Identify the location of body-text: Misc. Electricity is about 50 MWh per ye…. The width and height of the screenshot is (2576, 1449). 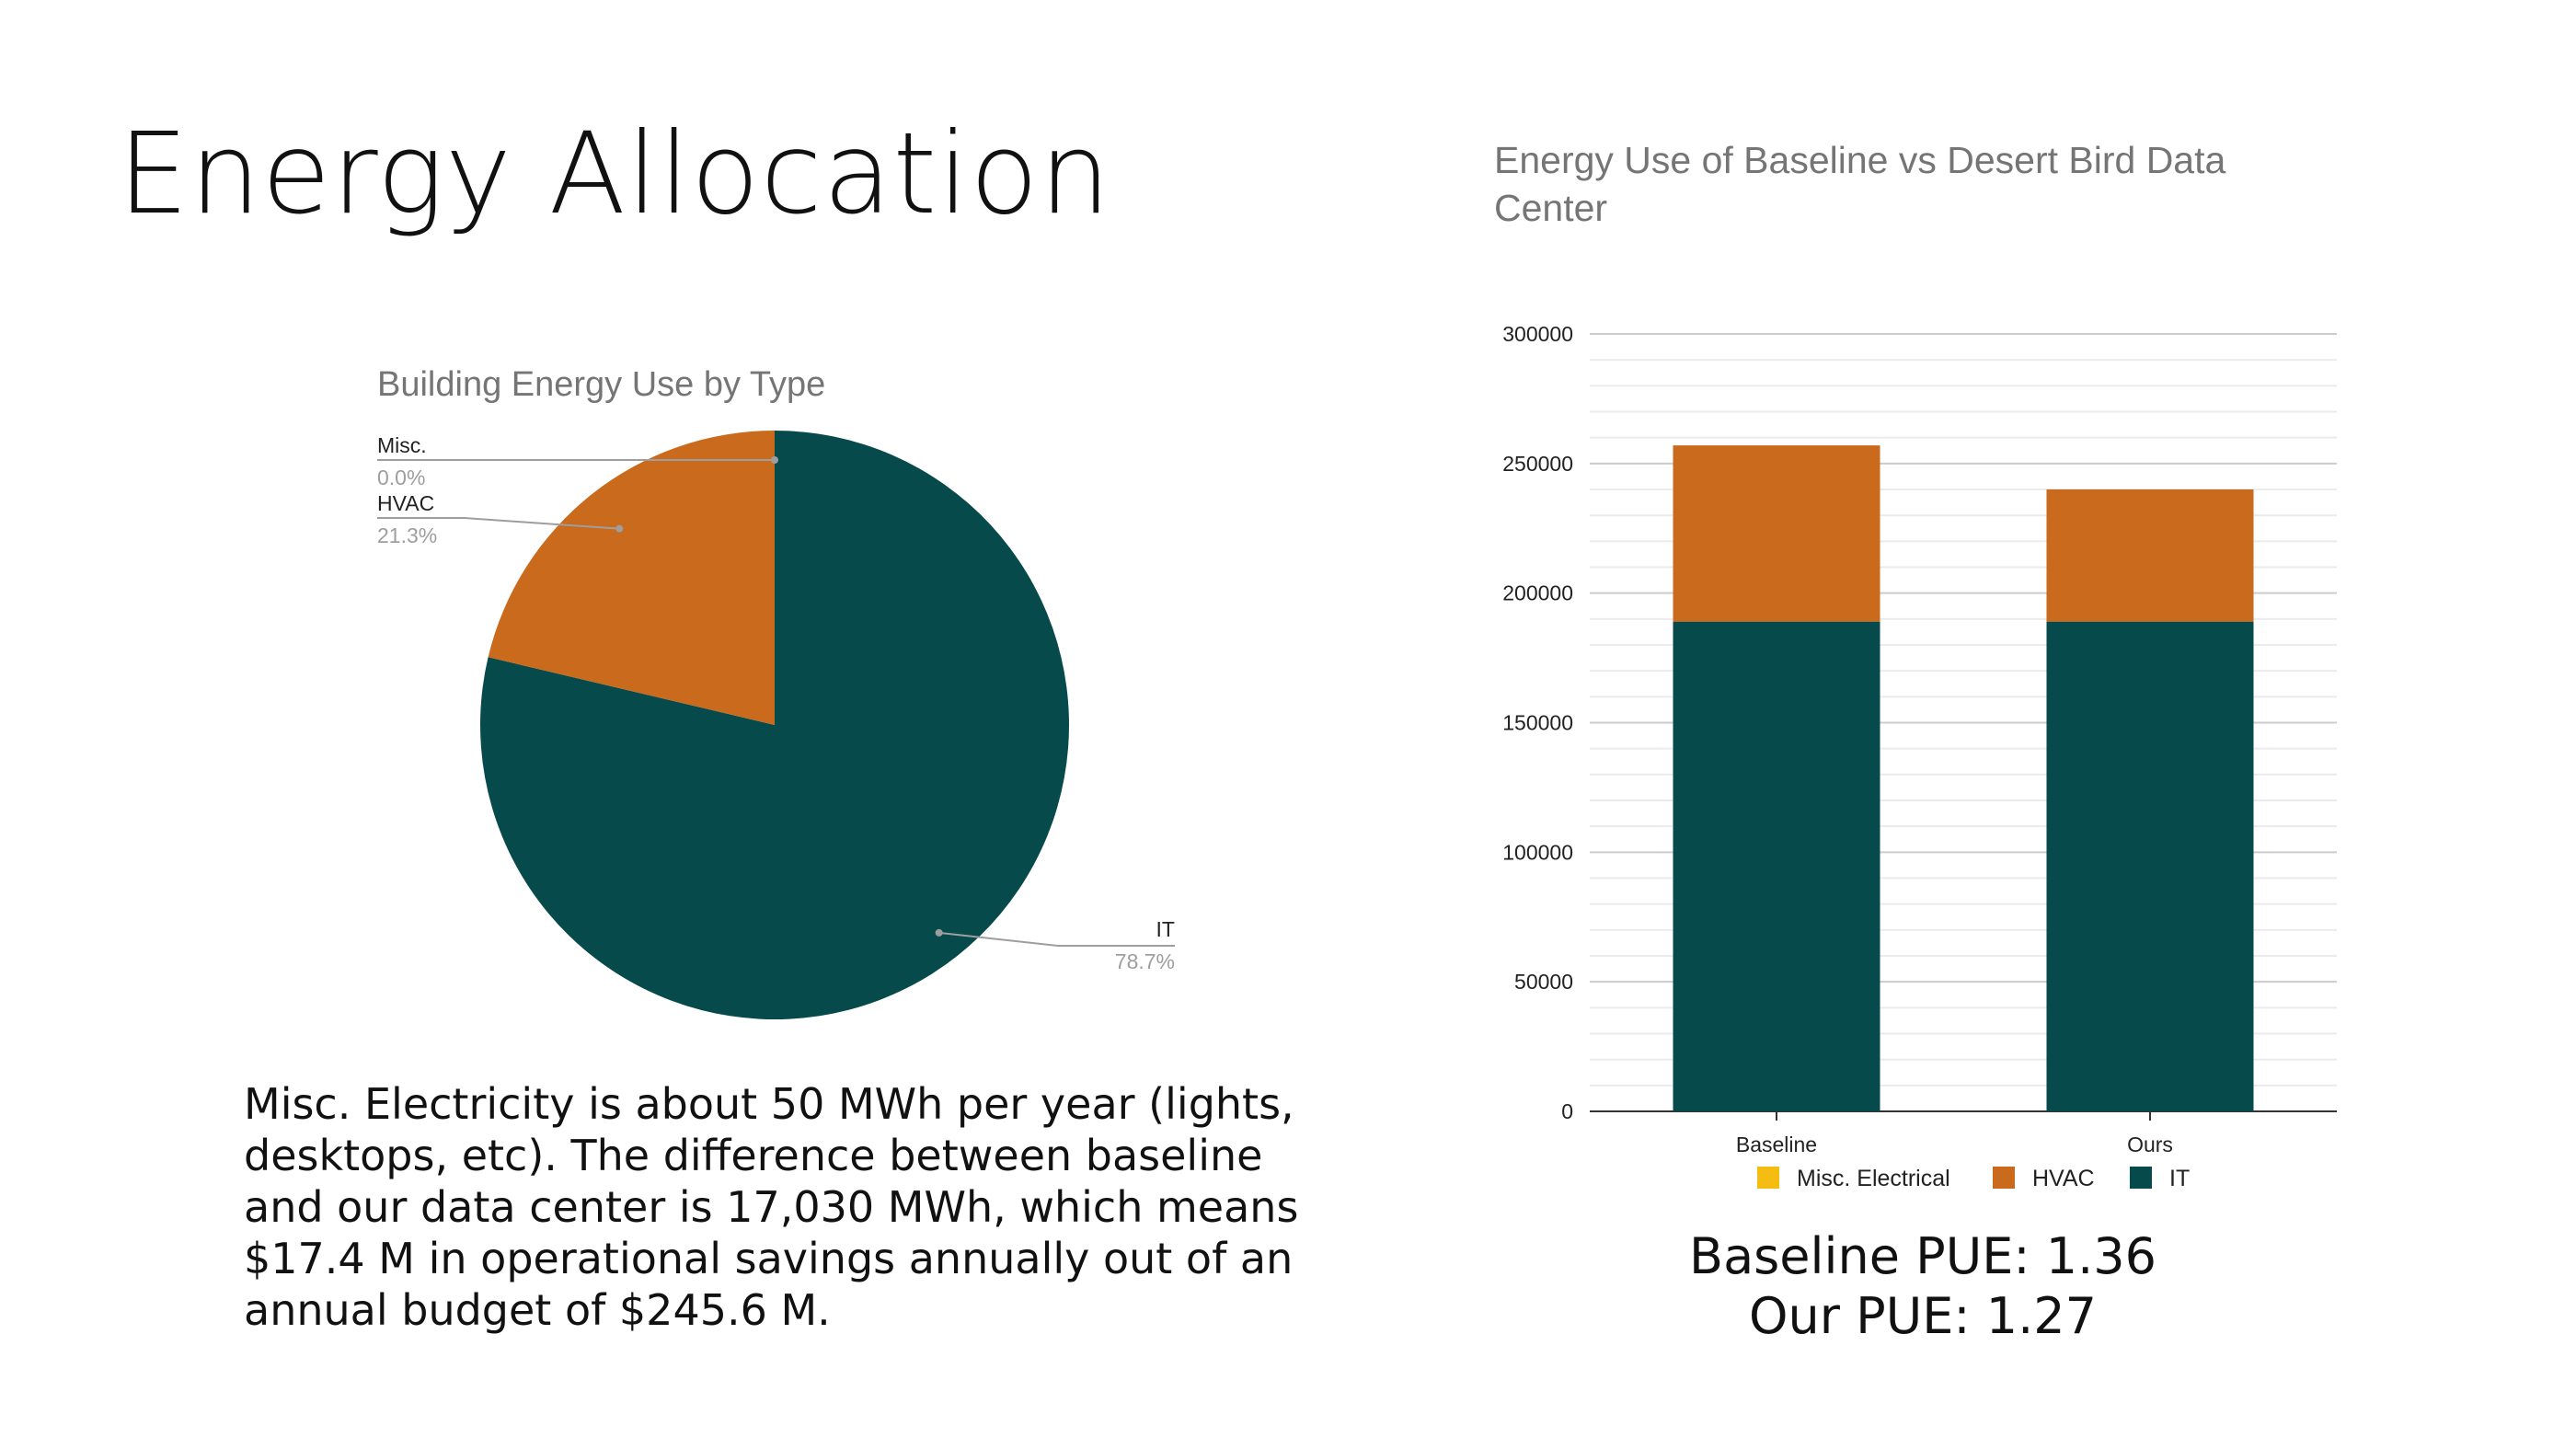
(771, 1207).